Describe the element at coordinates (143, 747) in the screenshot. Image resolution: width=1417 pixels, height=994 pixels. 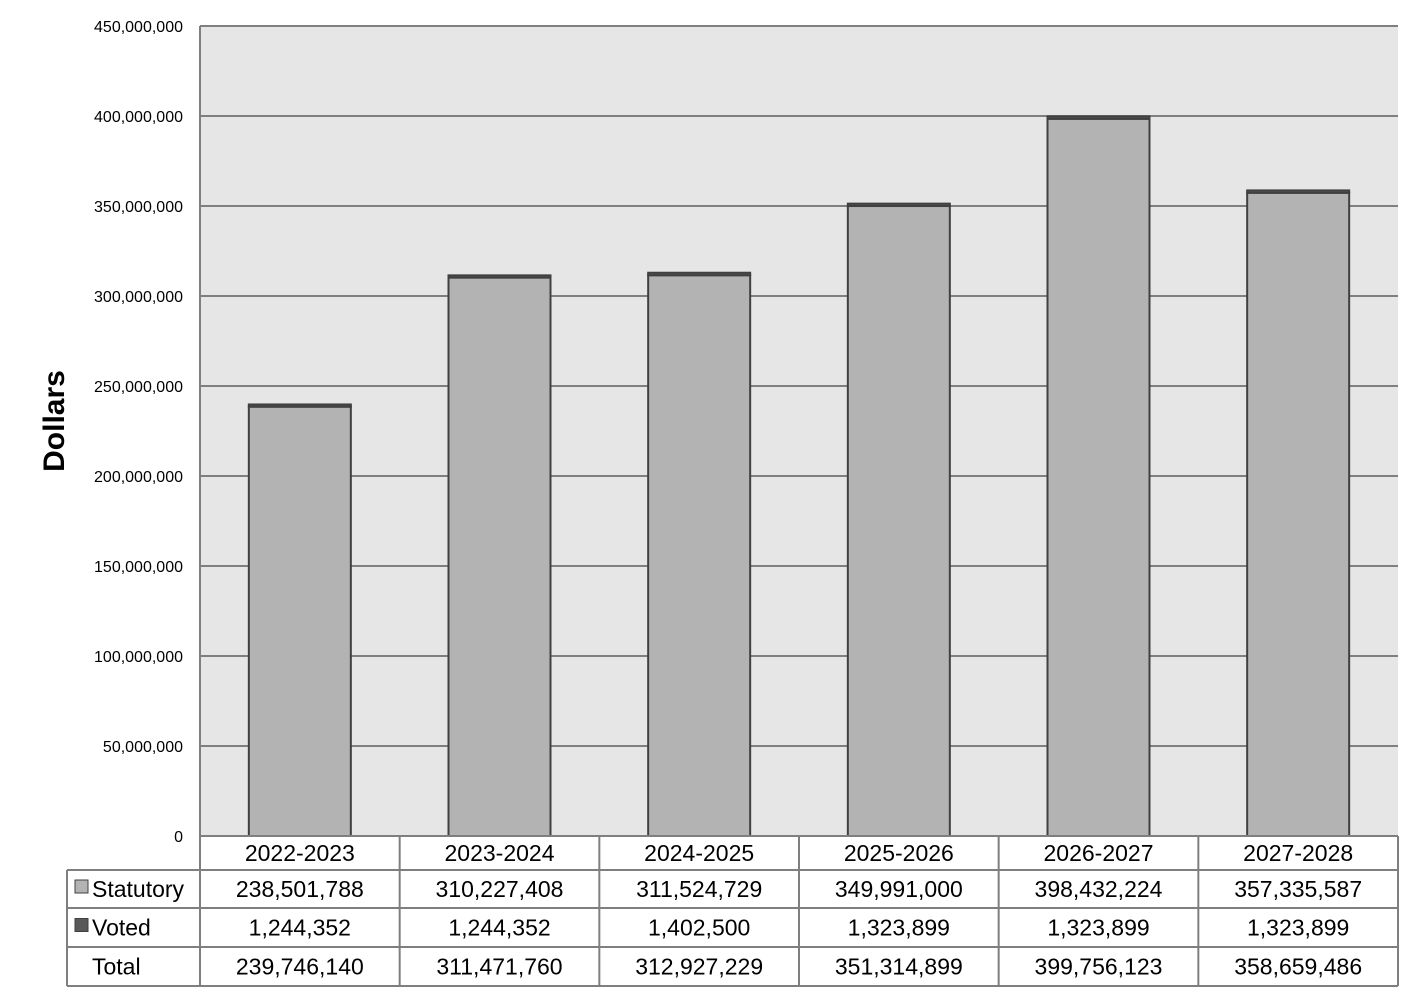
I see `y-tick-label: 50,000,000` at that location.